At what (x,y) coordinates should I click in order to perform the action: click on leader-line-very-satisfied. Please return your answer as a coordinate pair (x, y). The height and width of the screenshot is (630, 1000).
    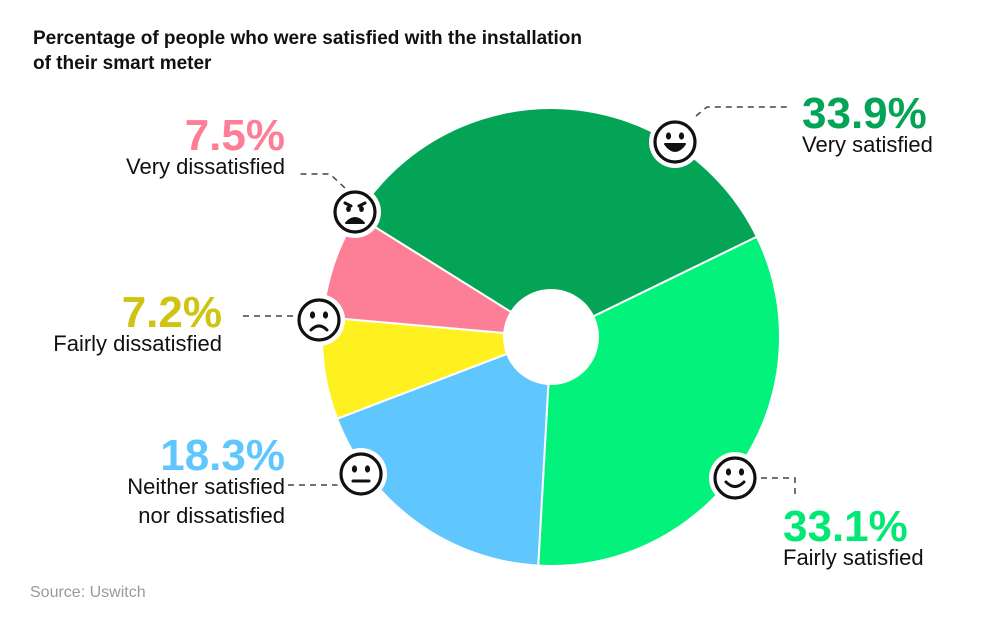
    Looking at the image, I should click on (741, 111).